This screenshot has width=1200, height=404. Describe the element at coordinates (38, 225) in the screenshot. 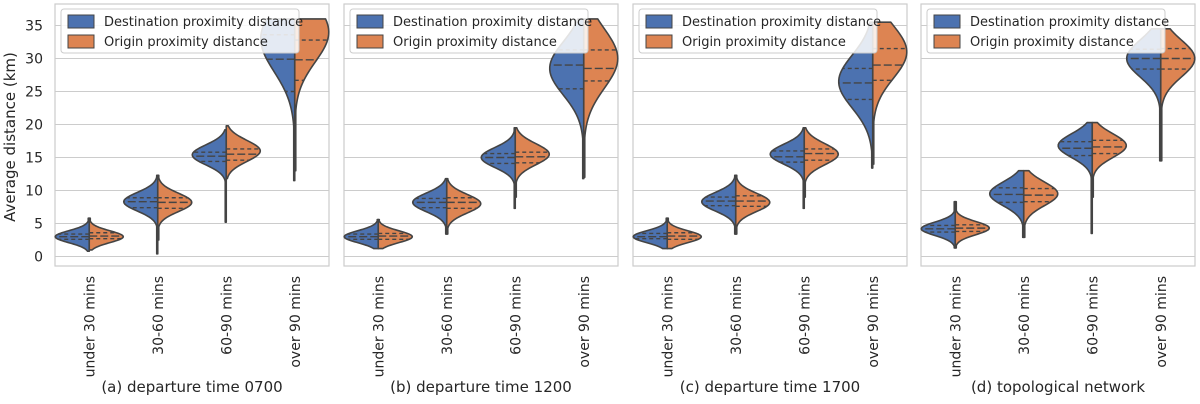

I see `y-tick-label: 5` at that location.